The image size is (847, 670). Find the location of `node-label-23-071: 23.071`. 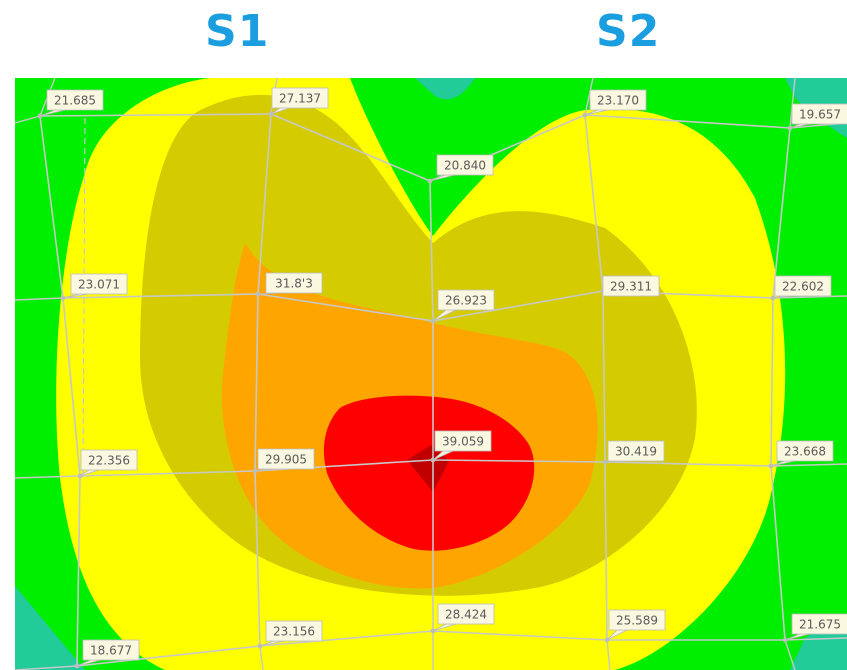

node-label-23-071: 23.071 is located at coordinates (95, 286).